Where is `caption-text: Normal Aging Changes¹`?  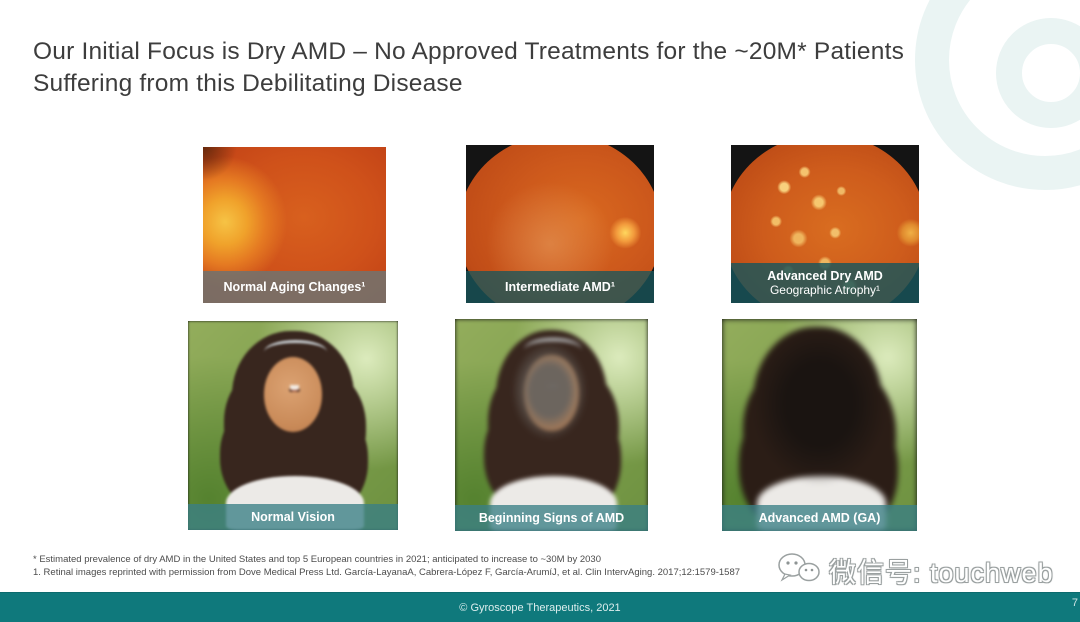
caption-text: Normal Aging Changes¹ is located at coordinates (294, 287).